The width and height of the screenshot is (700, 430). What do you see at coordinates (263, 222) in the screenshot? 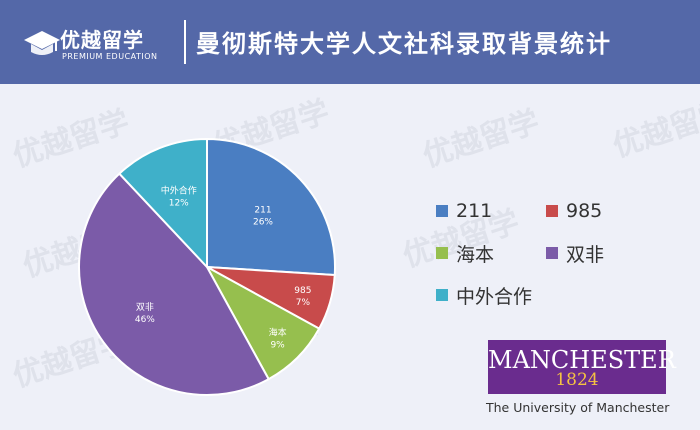
I see `slice-percent-0: 26%` at bounding box center [263, 222].